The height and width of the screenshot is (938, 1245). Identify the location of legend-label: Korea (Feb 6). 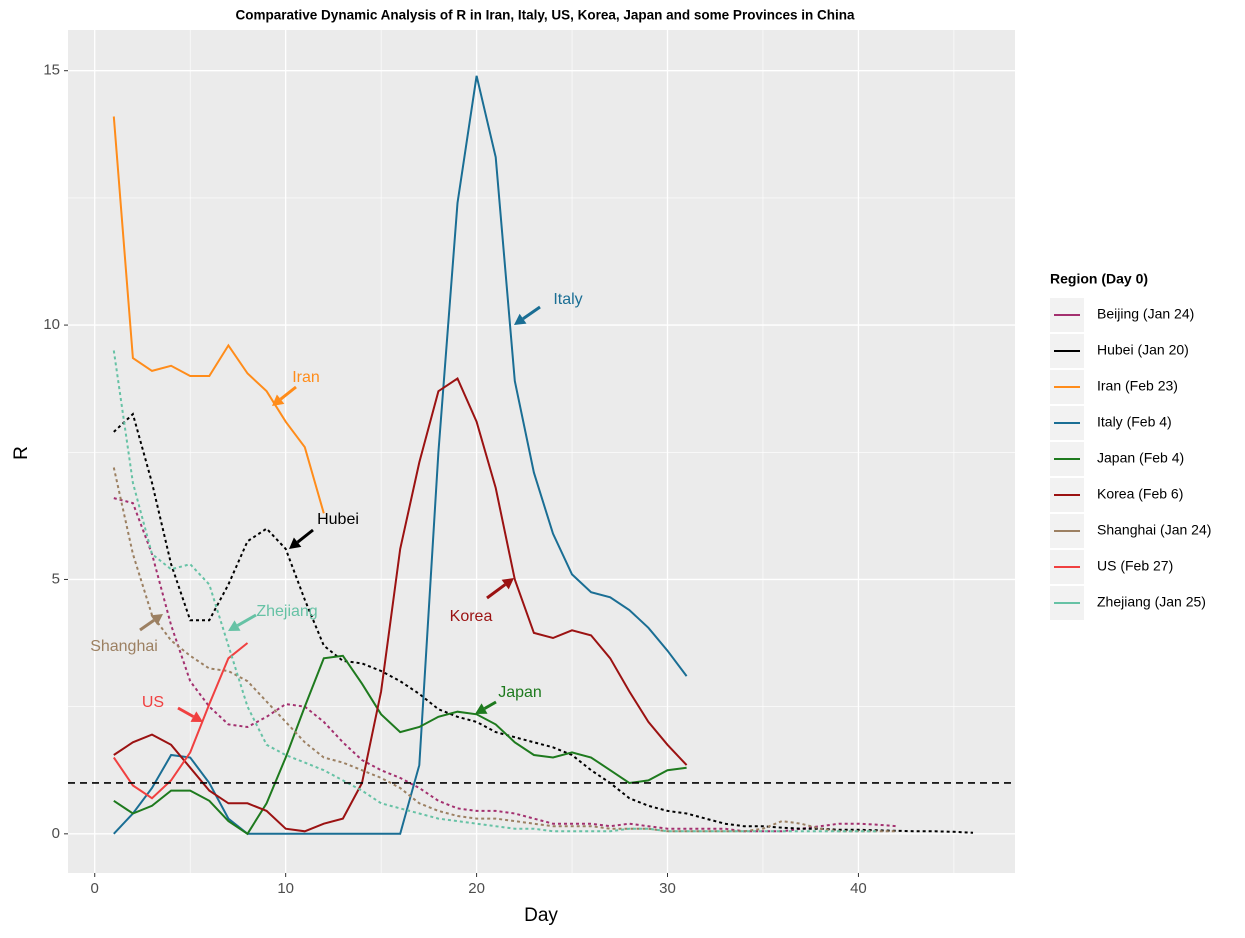
(1140, 494).